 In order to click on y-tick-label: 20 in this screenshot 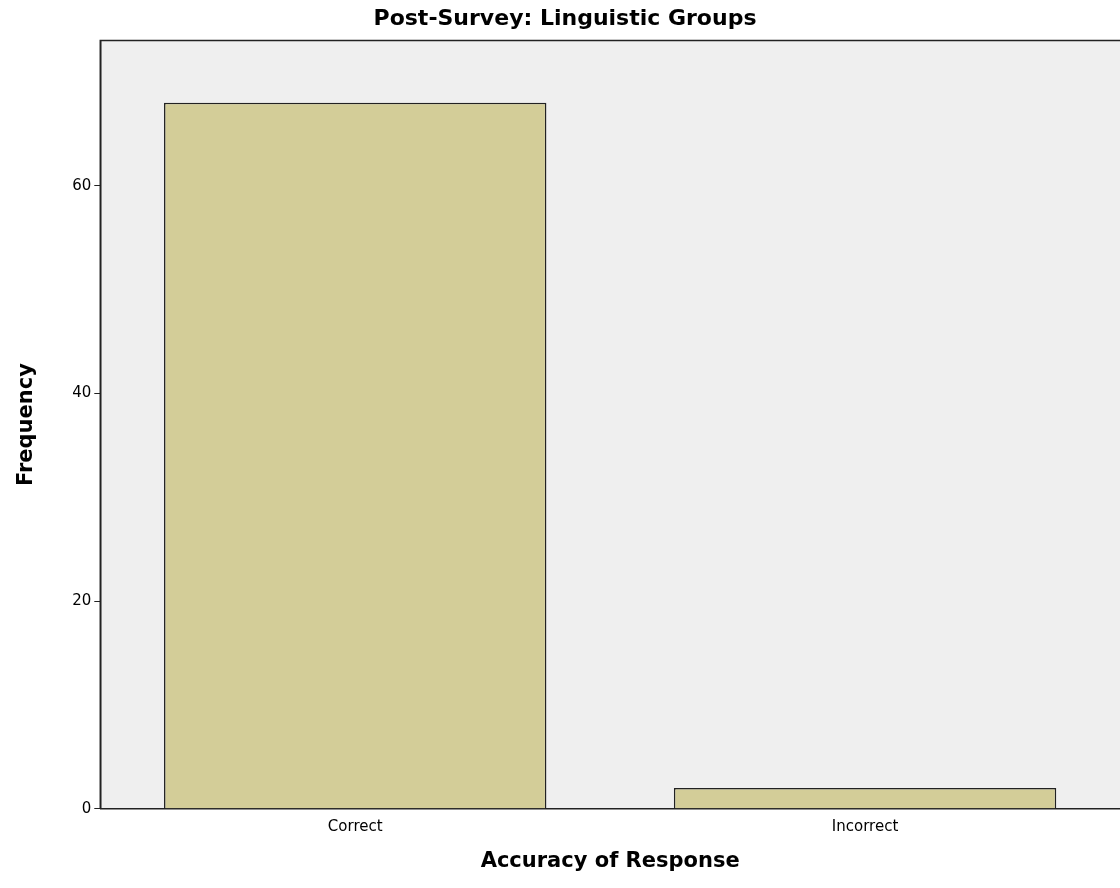, I will do `click(82, 600)`.